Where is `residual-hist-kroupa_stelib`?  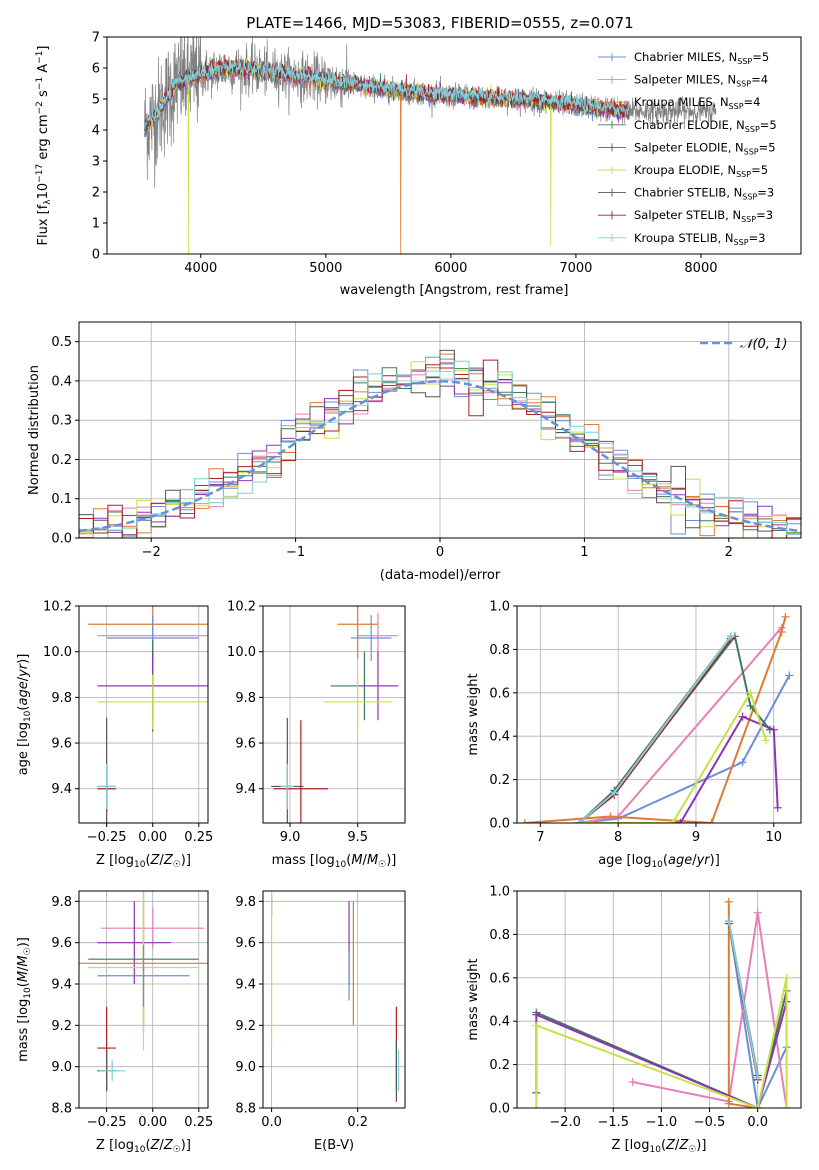
residual-hist-kroupa_stelib is located at coordinates (440, 447).